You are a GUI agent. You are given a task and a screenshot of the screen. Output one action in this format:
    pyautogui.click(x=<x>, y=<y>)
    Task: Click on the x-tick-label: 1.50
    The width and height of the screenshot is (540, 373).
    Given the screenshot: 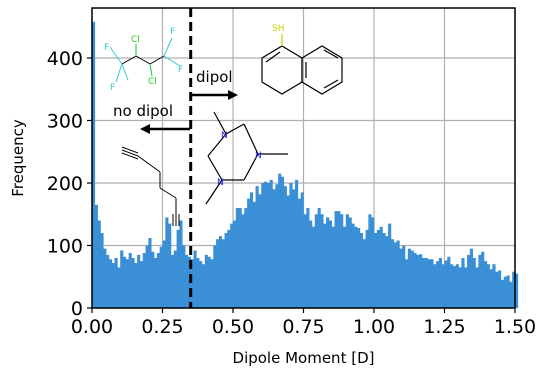 What is the action you would take?
    pyautogui.click(x=515, y=327)
    